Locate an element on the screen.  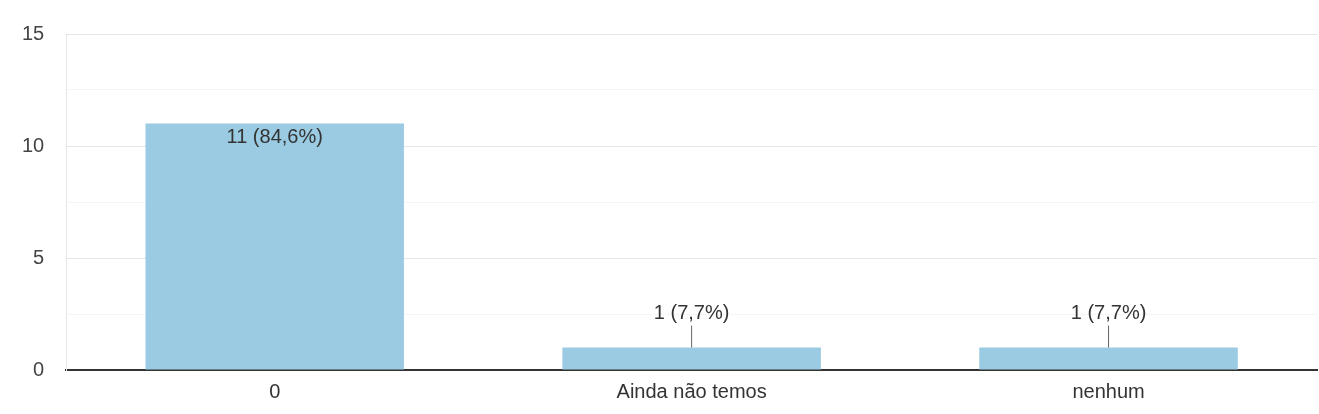
y-tick-label: 15 is located at coordinates (33, 32).